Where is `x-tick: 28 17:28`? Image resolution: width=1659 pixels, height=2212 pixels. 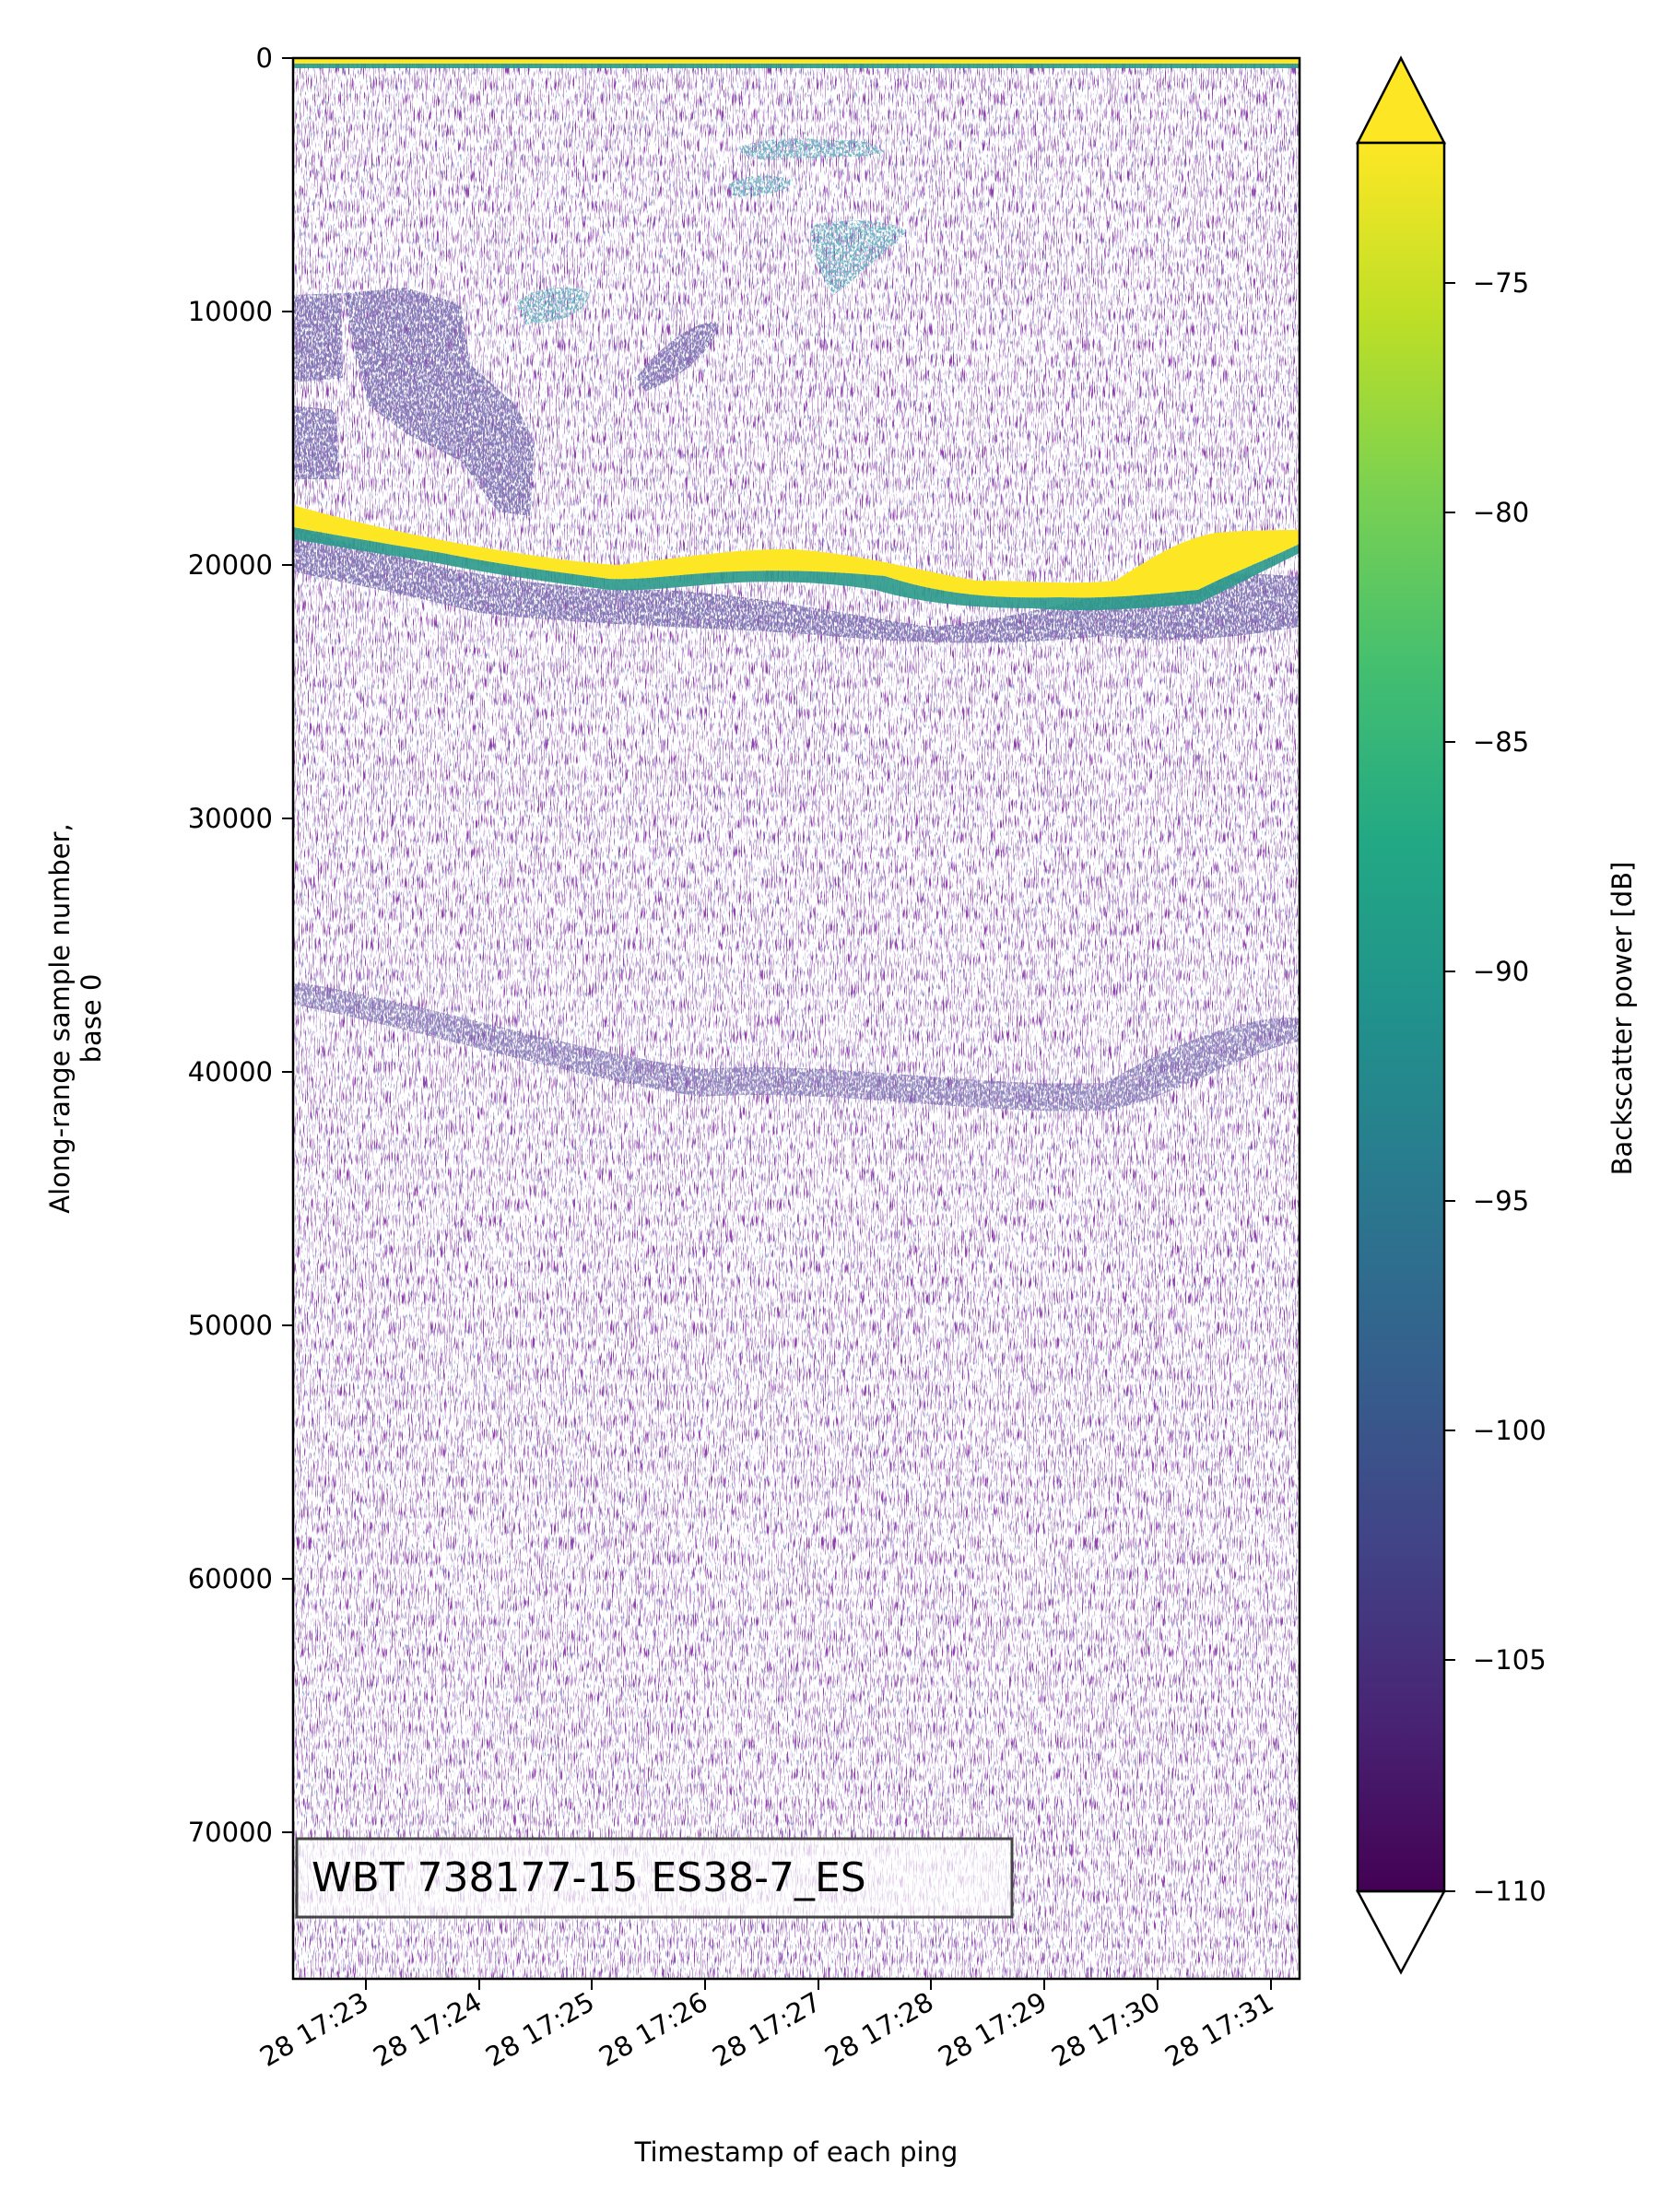
x-tick: 28 17:28 is located at coordinates (879, 2026).